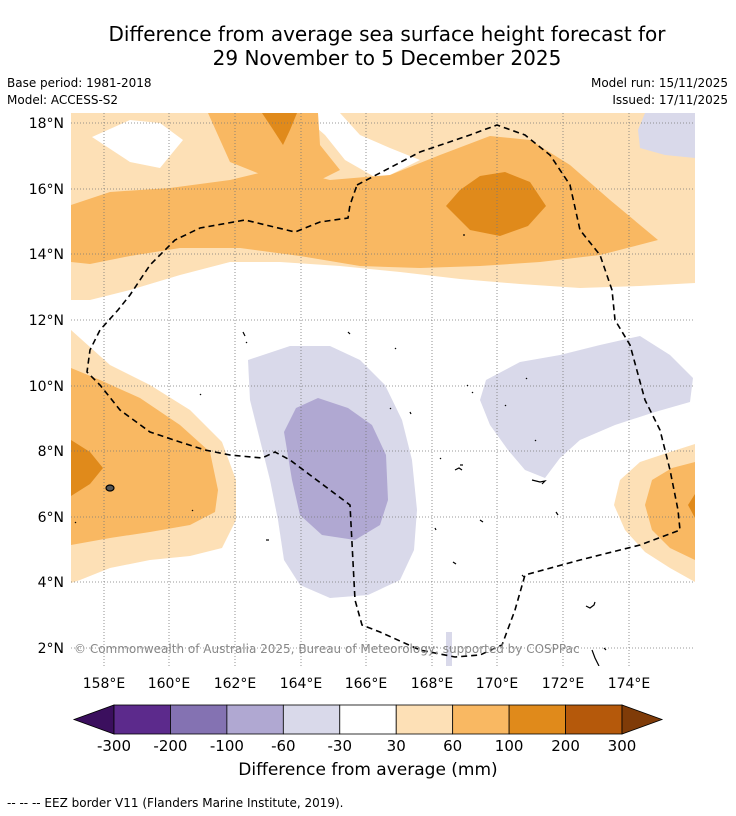  Describe the element at coordinates (666, 135) in the screenshot. I see `contour-band-neg-north-east` at that location.